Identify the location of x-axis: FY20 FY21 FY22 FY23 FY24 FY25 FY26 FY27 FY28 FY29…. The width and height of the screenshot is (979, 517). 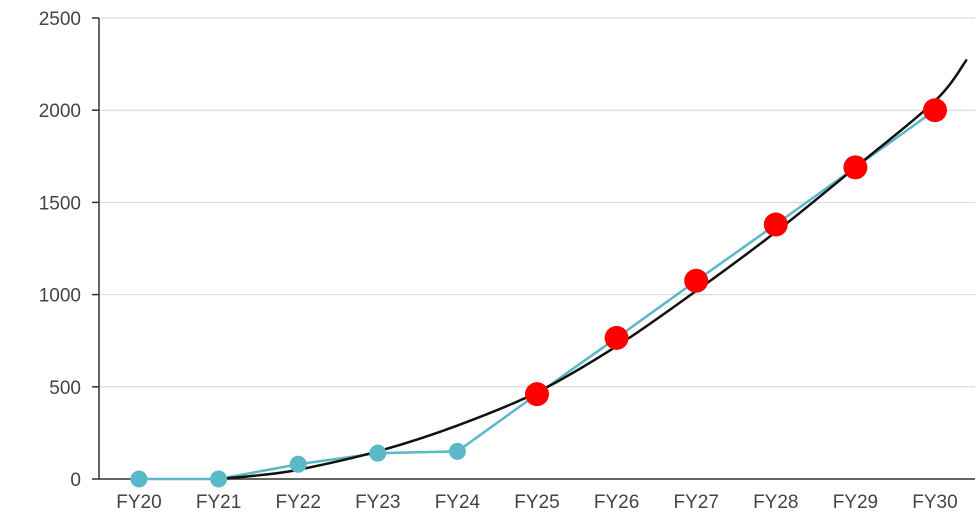
(537, 495).